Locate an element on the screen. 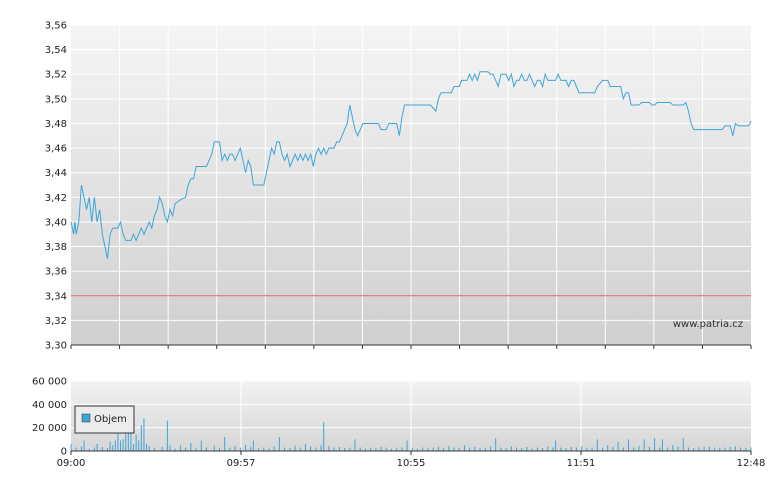 The width and height of the screenshot is (780, 494). price-y-tick-label: 3,38 is located at coordinates (56, 247).